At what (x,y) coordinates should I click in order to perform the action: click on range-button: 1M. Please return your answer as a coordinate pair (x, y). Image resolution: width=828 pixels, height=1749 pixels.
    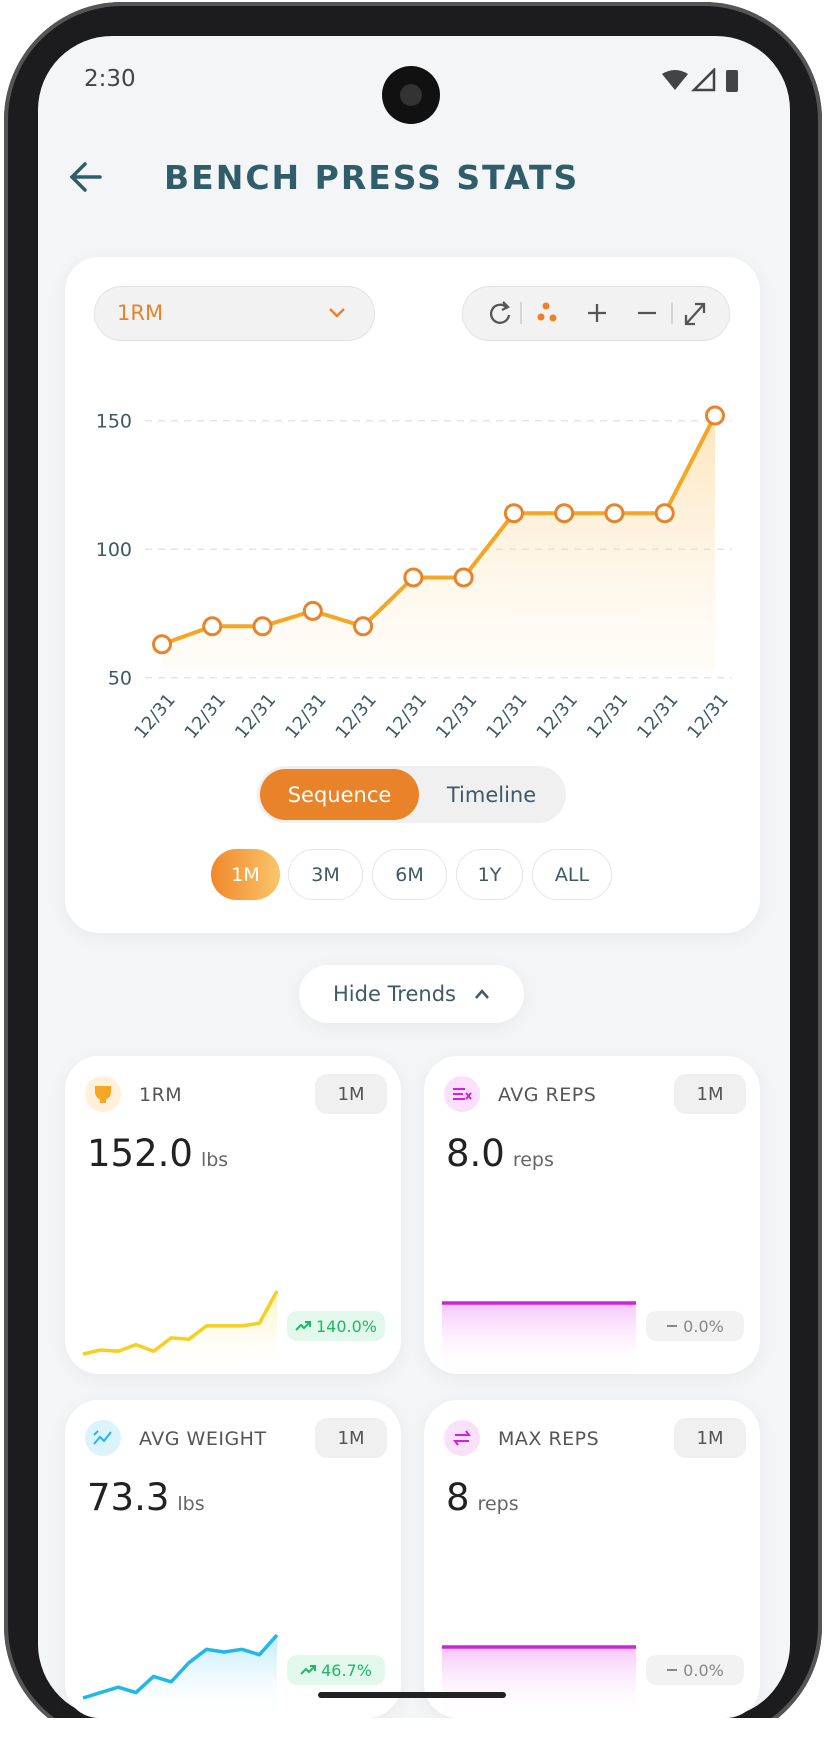
    Looking at the image, I should click on (245, 874).